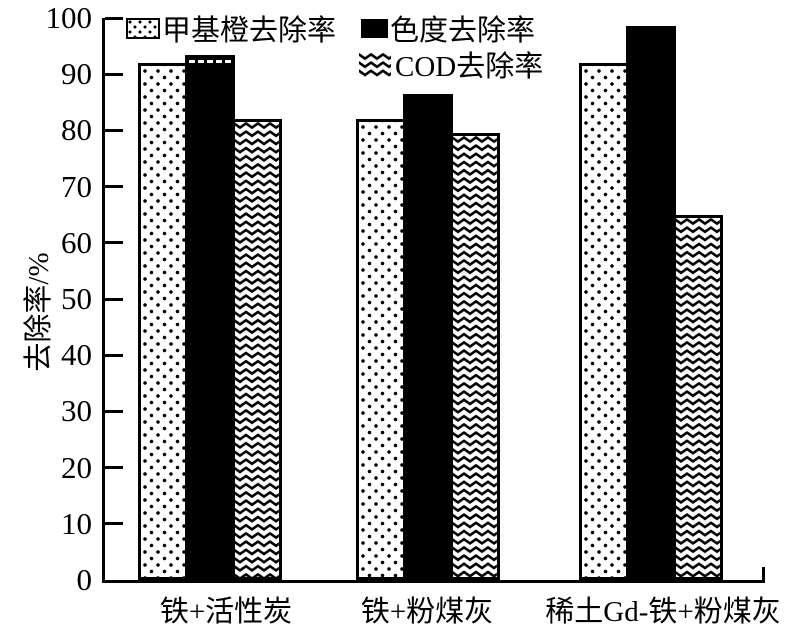 The image size is (800, 628). What do you see at coordinates (374, 28) in the screenshot?
I see `legend-swatch-solid` at bounding box center [374, 28].